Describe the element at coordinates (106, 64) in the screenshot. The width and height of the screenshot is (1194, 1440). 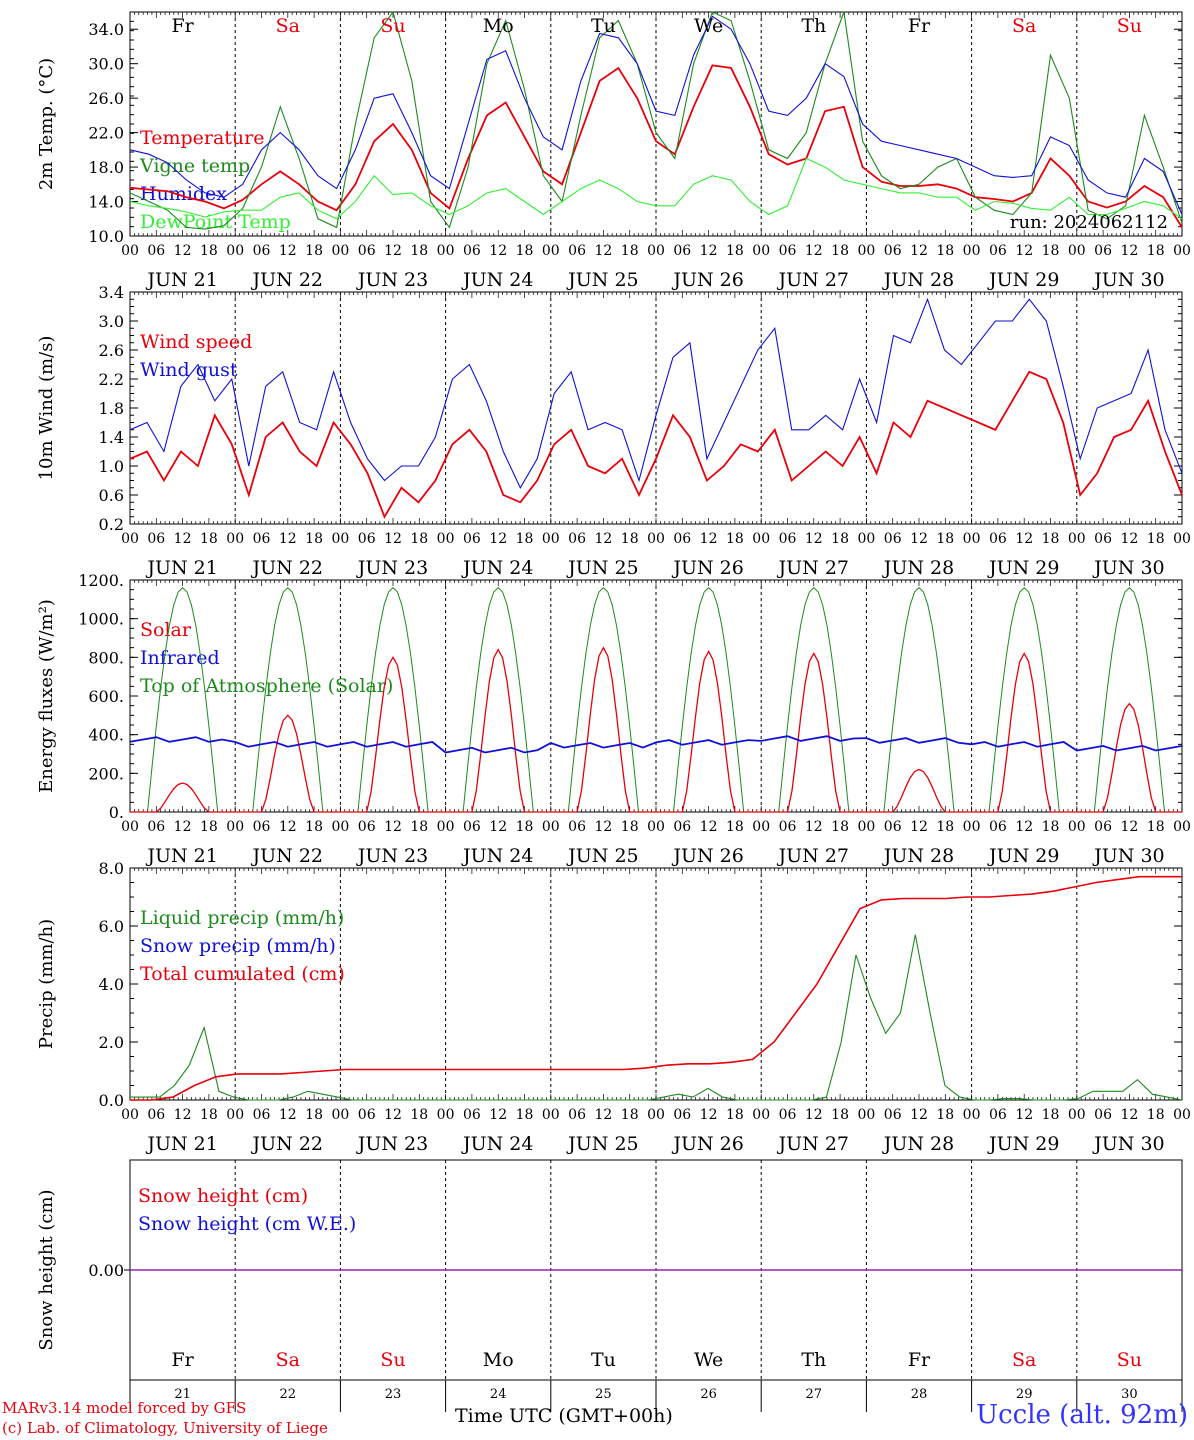
I see `y-tick-label: 30.0` at that location.